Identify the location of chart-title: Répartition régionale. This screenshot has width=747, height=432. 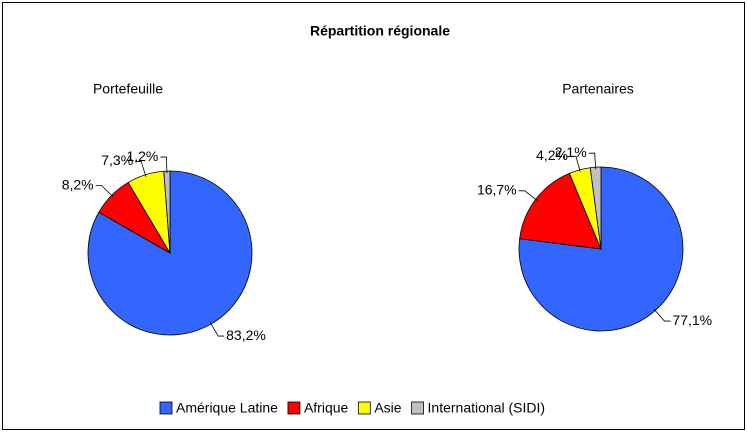
(380, 31).